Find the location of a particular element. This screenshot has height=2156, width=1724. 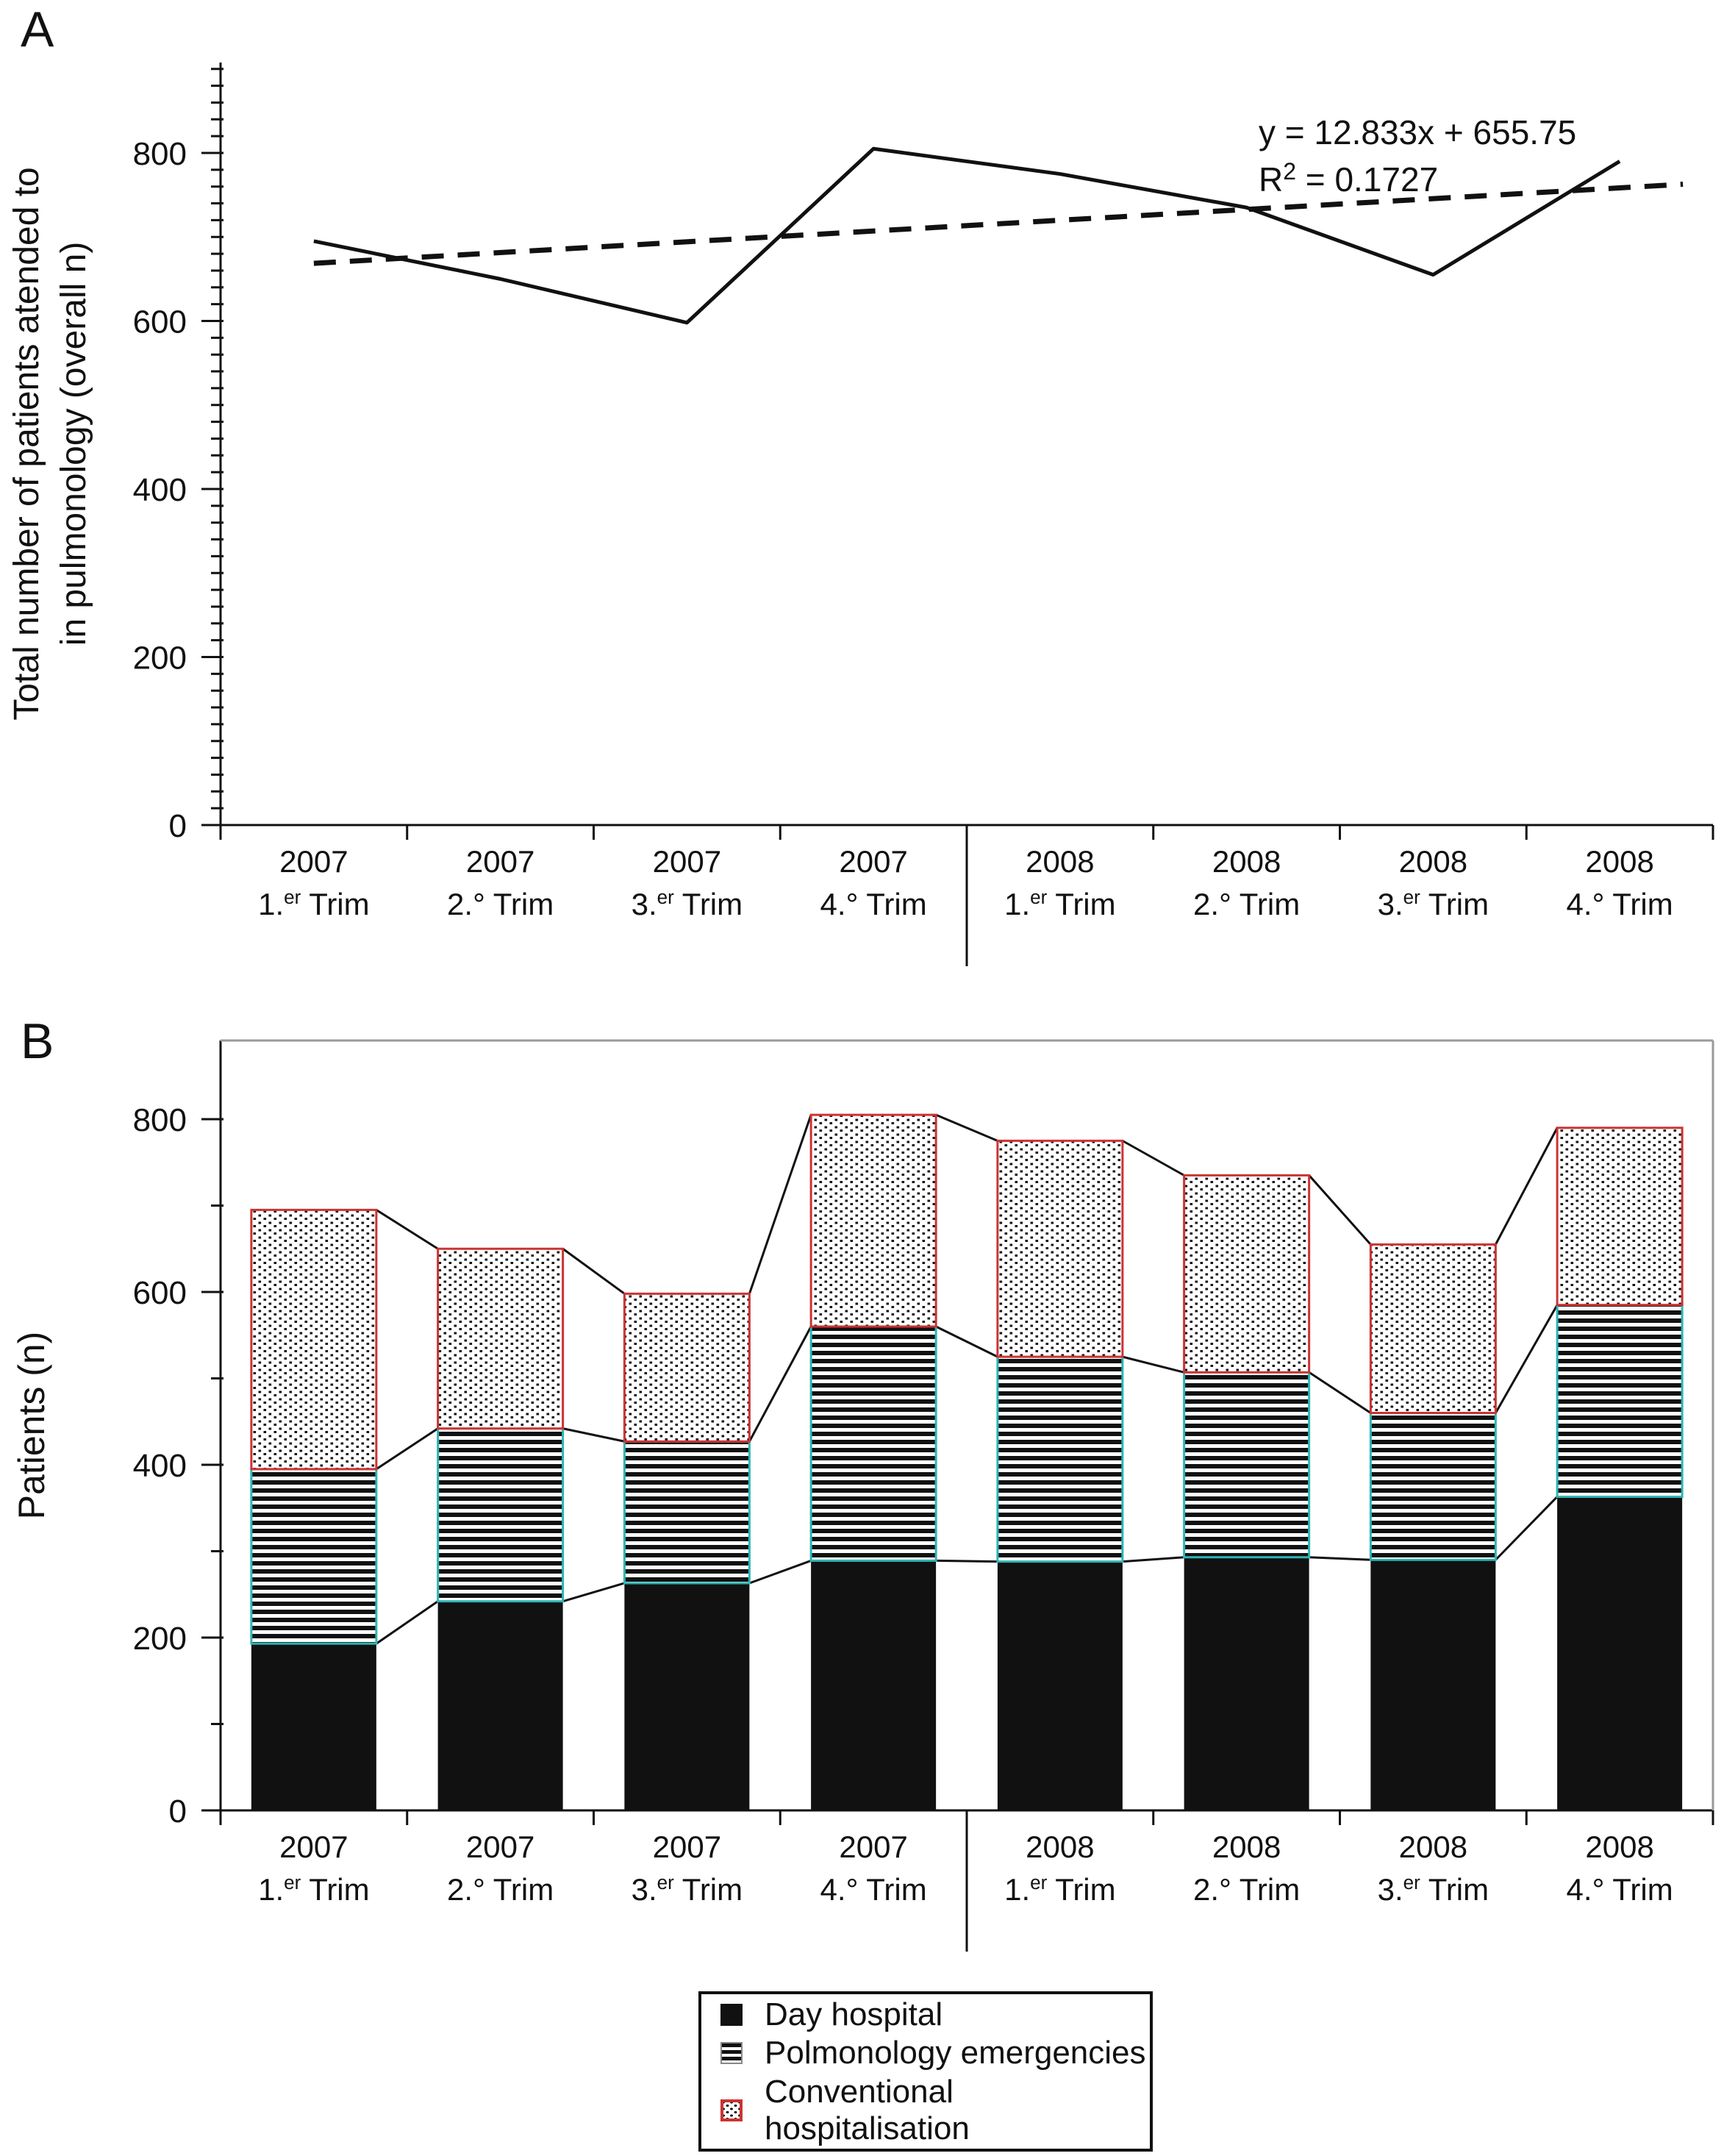

legend-label-polmonology-emergencies: Polmonology emergencies is located at coordinates (955, 2053).